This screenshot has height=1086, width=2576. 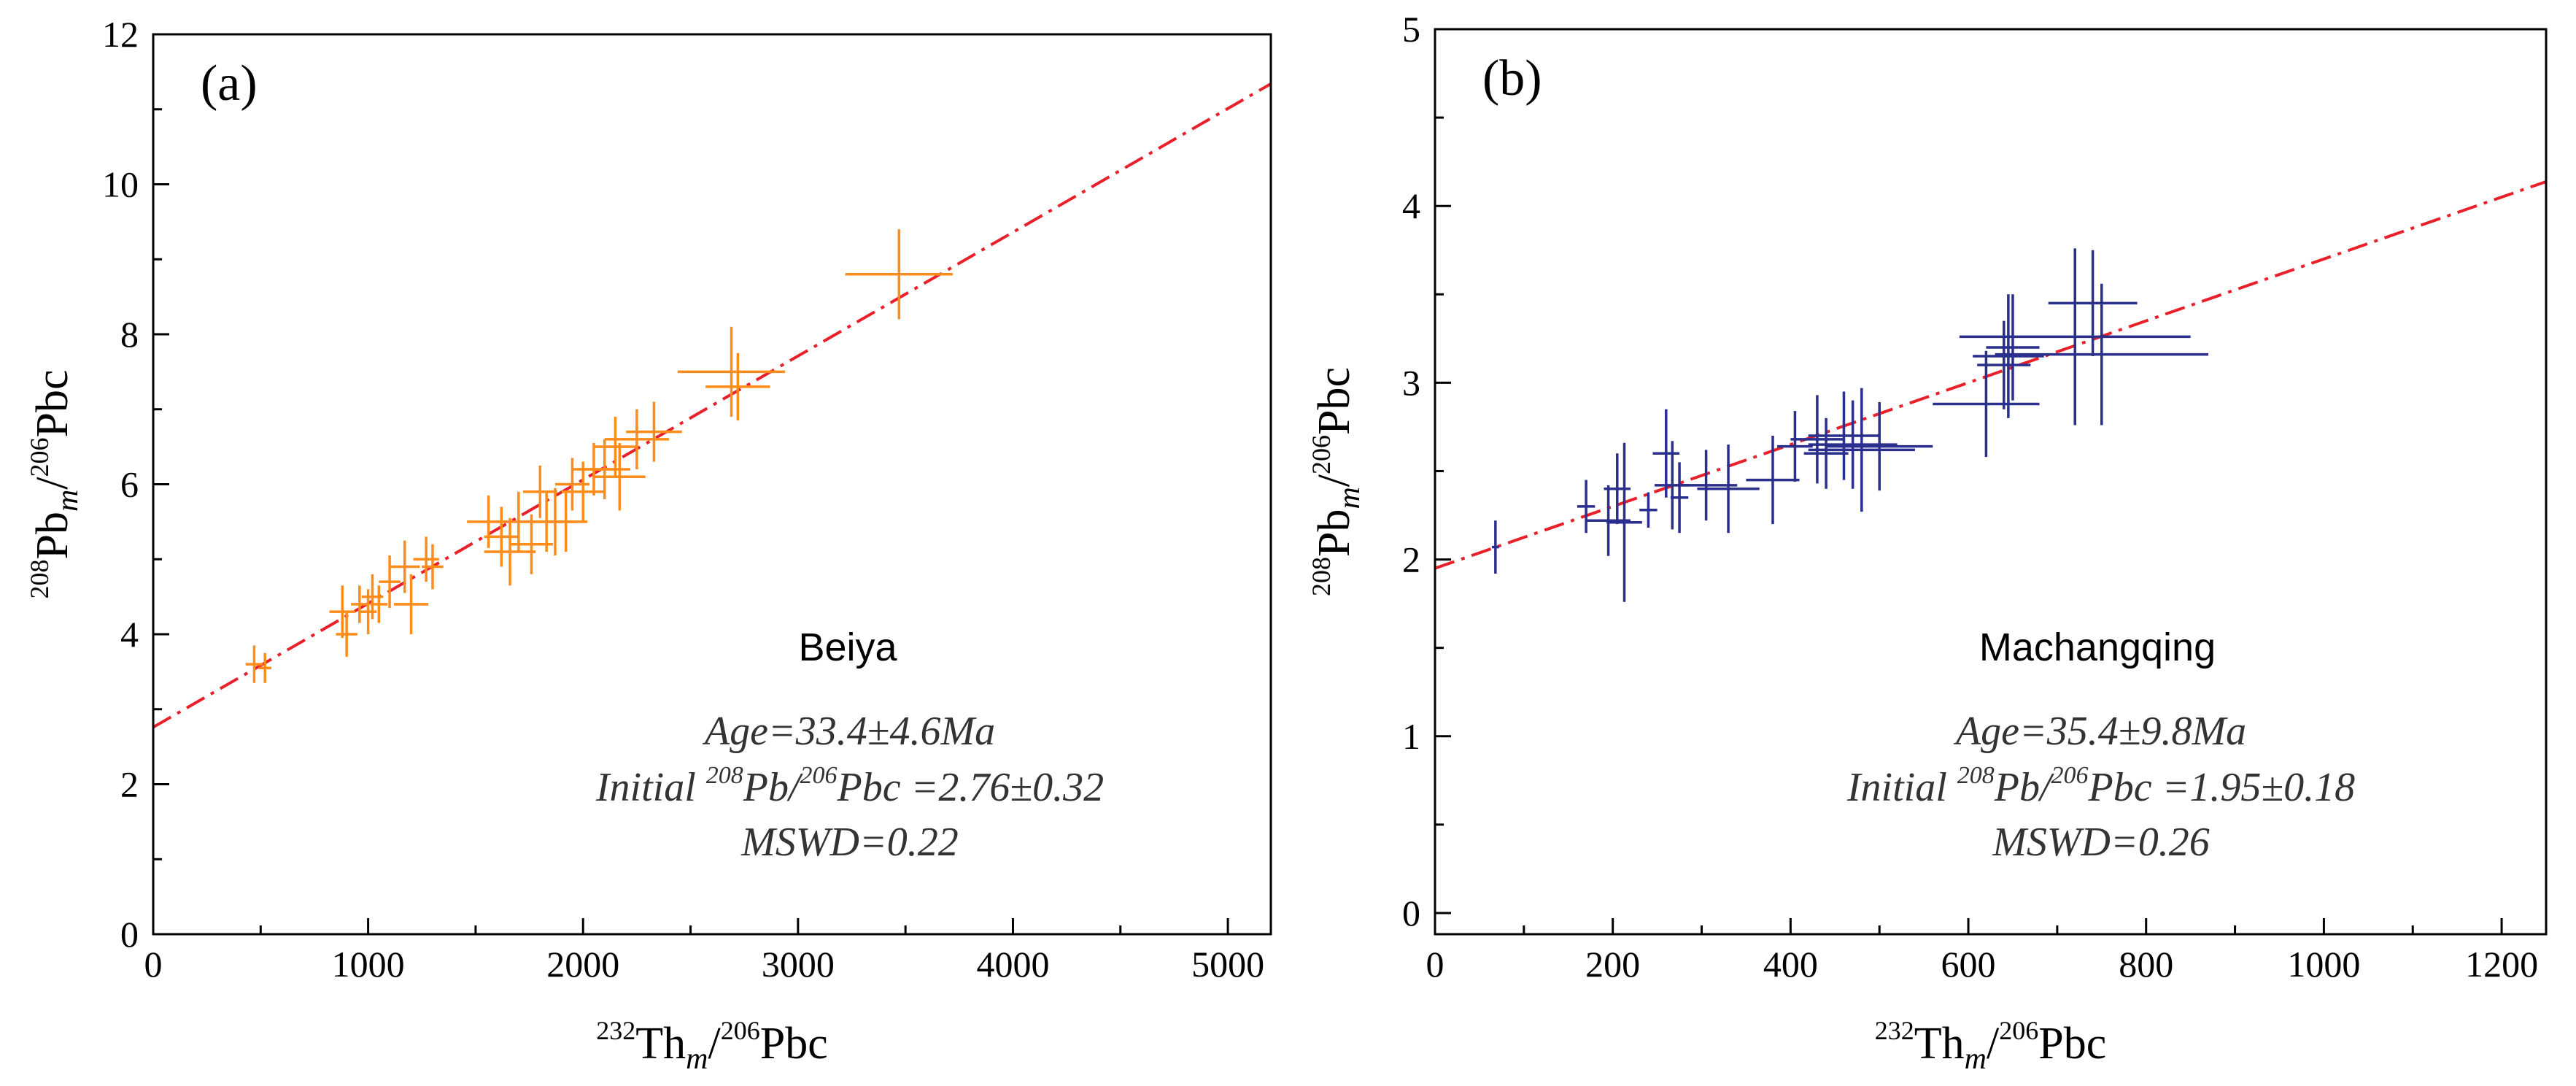 I want to click on y-tick-label: 10, so click(x=120, y=184).